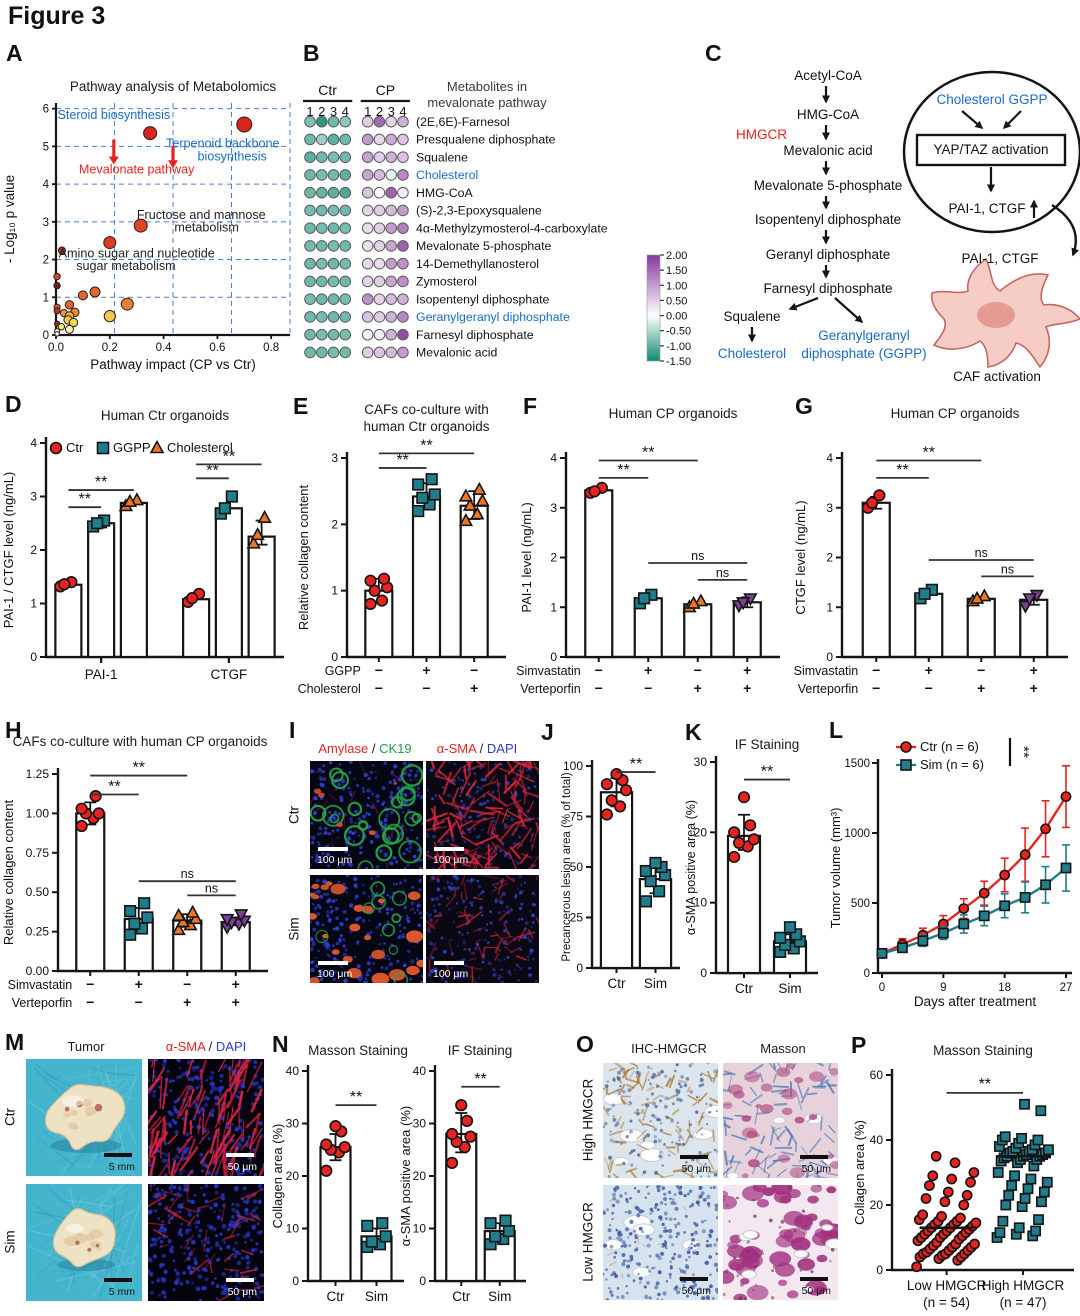 The width and height of the screenshot is (1080, 1316). What do you see at coordinates (303, 557) in the screenshot?
I see `svg-text: Relative collagen content` at bounding box center [303, 557].